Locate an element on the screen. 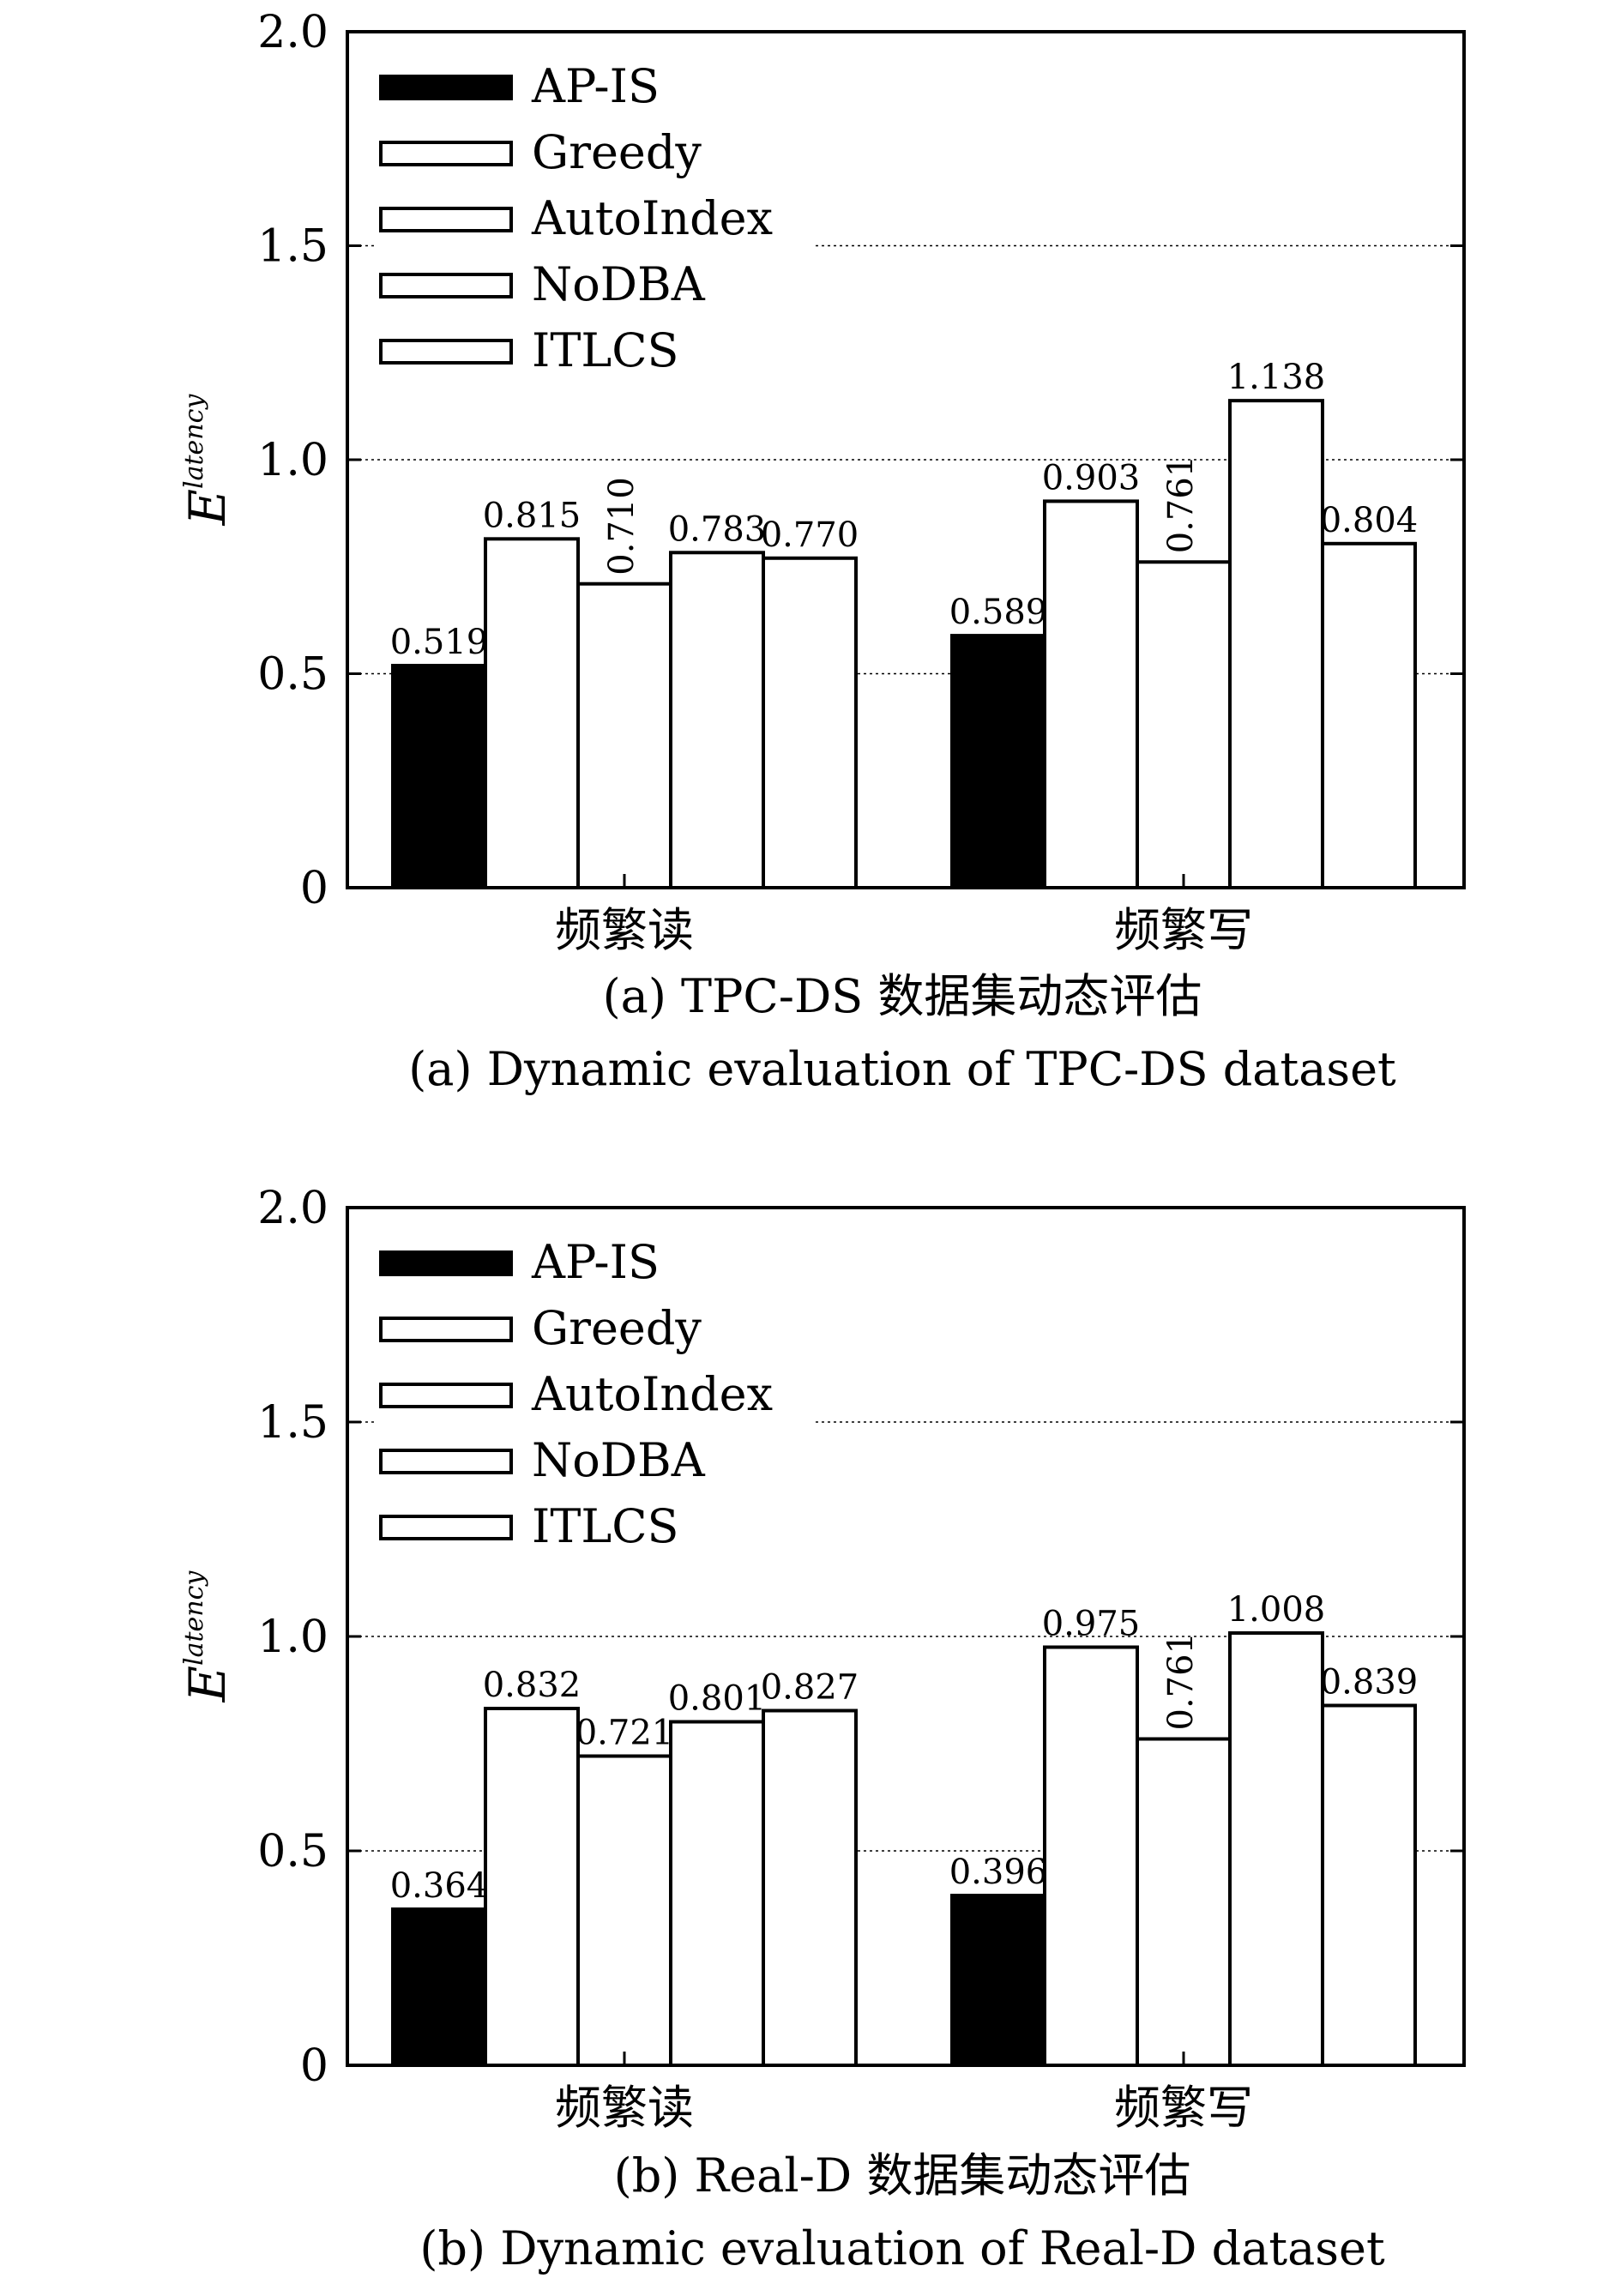 The width and height of the screenshot is (1621, 2296). data-label: 0.364 is located at coordinates (439, 1886).